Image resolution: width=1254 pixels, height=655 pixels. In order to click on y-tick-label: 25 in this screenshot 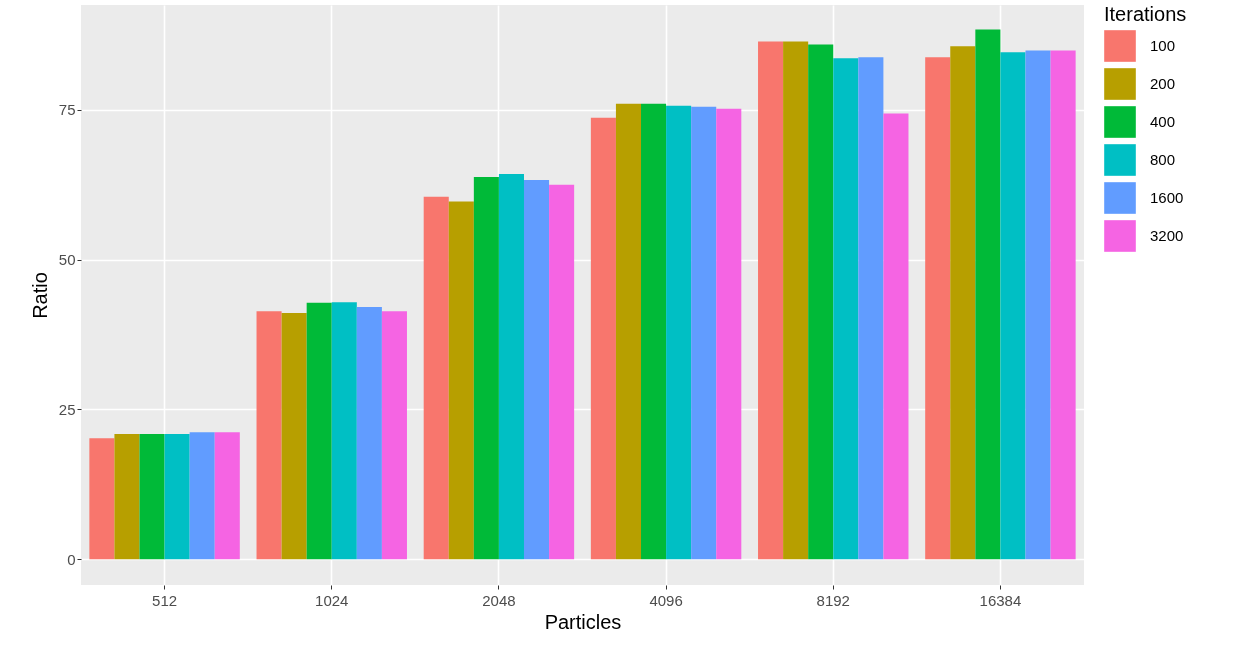, I will do `click(67, 409)`.